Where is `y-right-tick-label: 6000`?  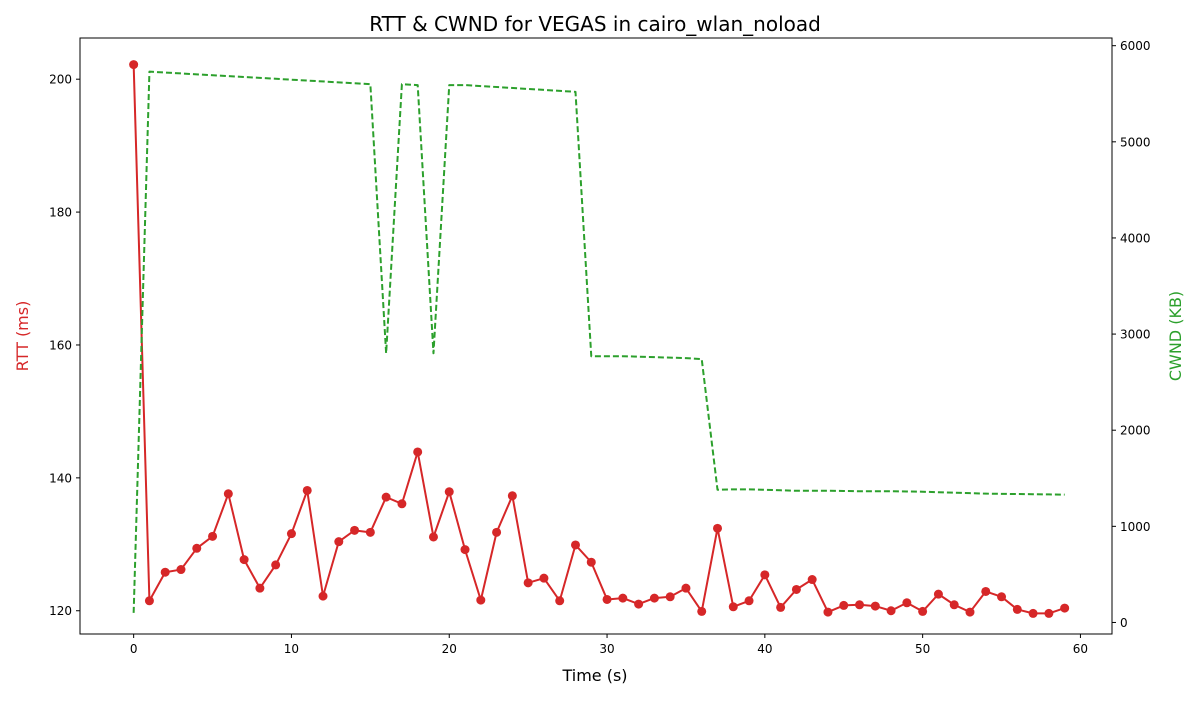
y-right-tick-label: 6000 is located at coordinates (1135, 46).